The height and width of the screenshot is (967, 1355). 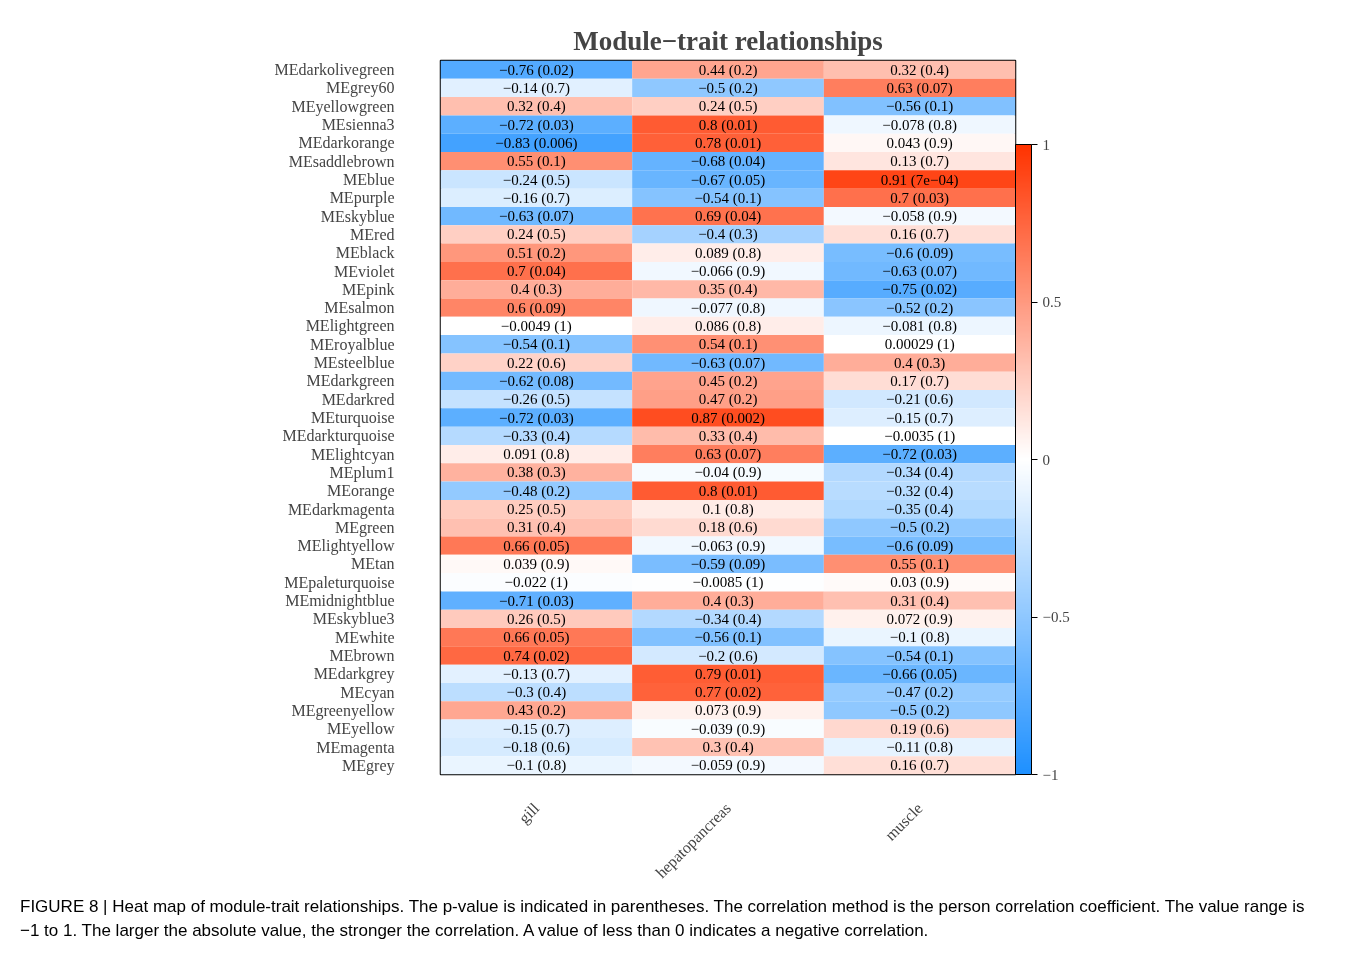 What do you see at coordinates (341, 161) in the screenshot?
I see `y-tick-label: MEsaddlebrown` at bounding box center [341, 161].